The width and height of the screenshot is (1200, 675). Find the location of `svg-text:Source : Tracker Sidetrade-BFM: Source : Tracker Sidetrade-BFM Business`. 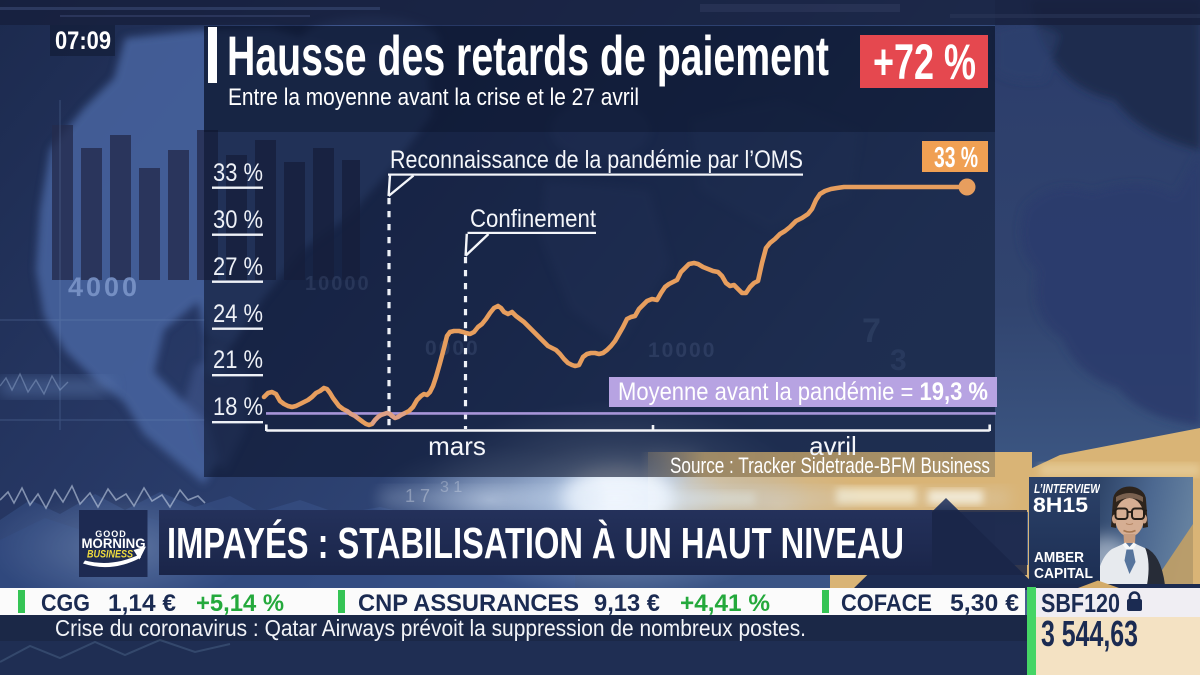

svg-text:Source : Tracker Sidetrade-BFM: Source : Tracker Sidetrade-BFM Business is located at coordinates (830, 465).